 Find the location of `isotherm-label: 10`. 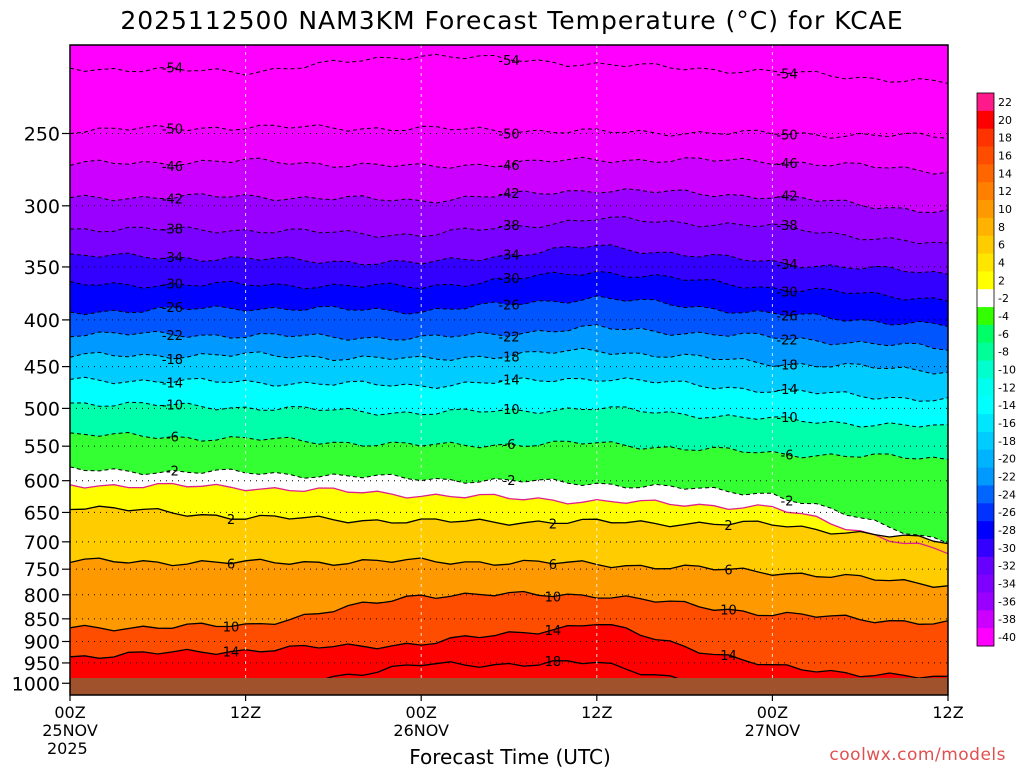

isotherm-label: 10 is located at coordinates (553, 598).